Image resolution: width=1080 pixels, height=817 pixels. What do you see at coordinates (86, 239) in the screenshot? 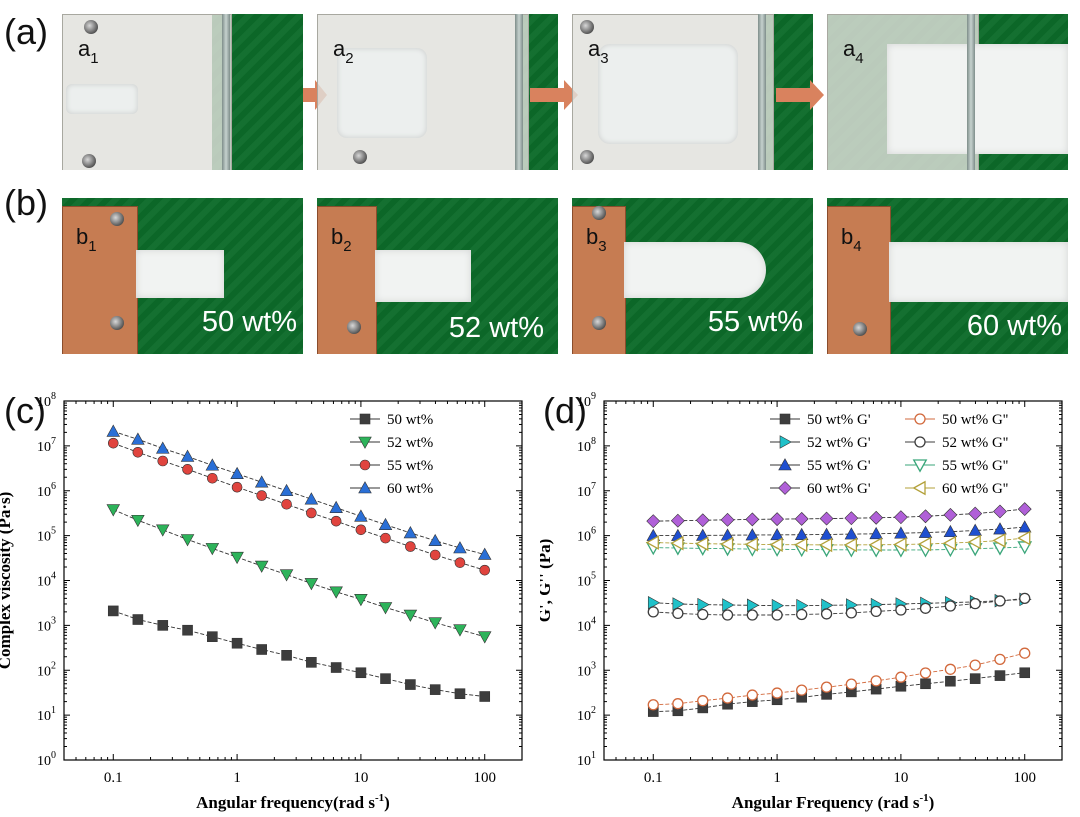
I see `photo-b1-label: b1` at bounding box center [86, 239].